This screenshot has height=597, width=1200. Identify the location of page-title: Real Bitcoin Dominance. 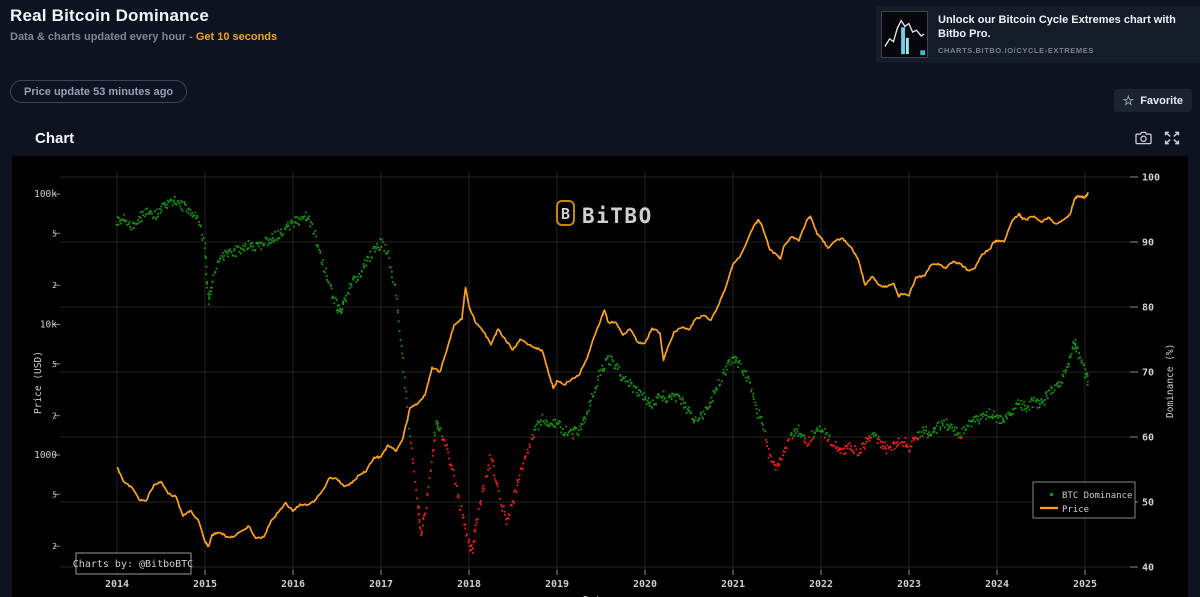
(109, 15).